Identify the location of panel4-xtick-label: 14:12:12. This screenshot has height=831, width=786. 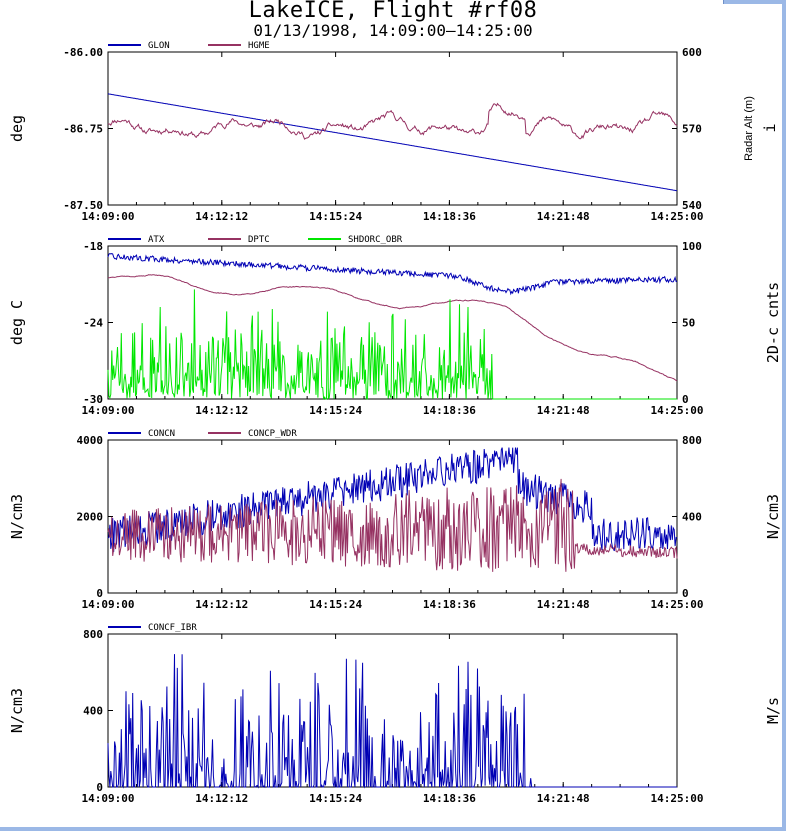
(221, 798).